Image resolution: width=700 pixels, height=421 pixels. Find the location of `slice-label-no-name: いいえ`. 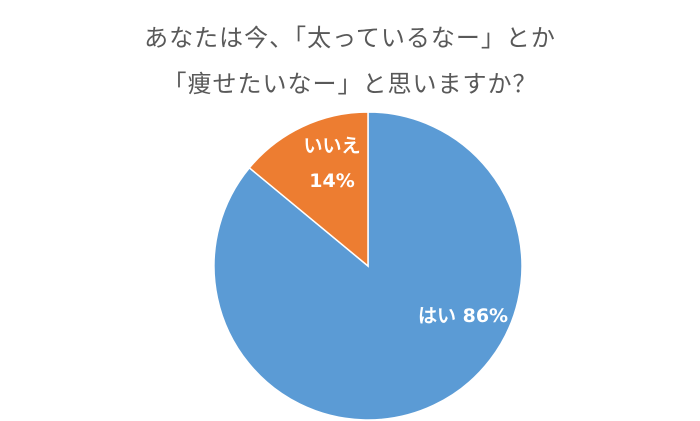

slice-label-no-name: いいえ is located at coordinates (331, 146).